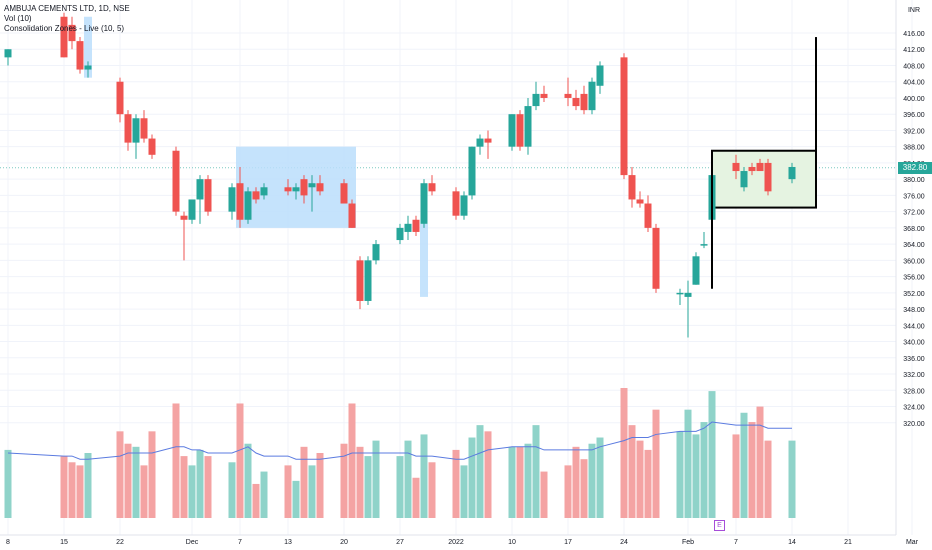 This screenshot has width=932, height=550. Describe the element at coordinates (67, 8) in the screenshot. I see `symbol-title: AMBUJA CEMENTS LTD, 1D, NSE` at that location.